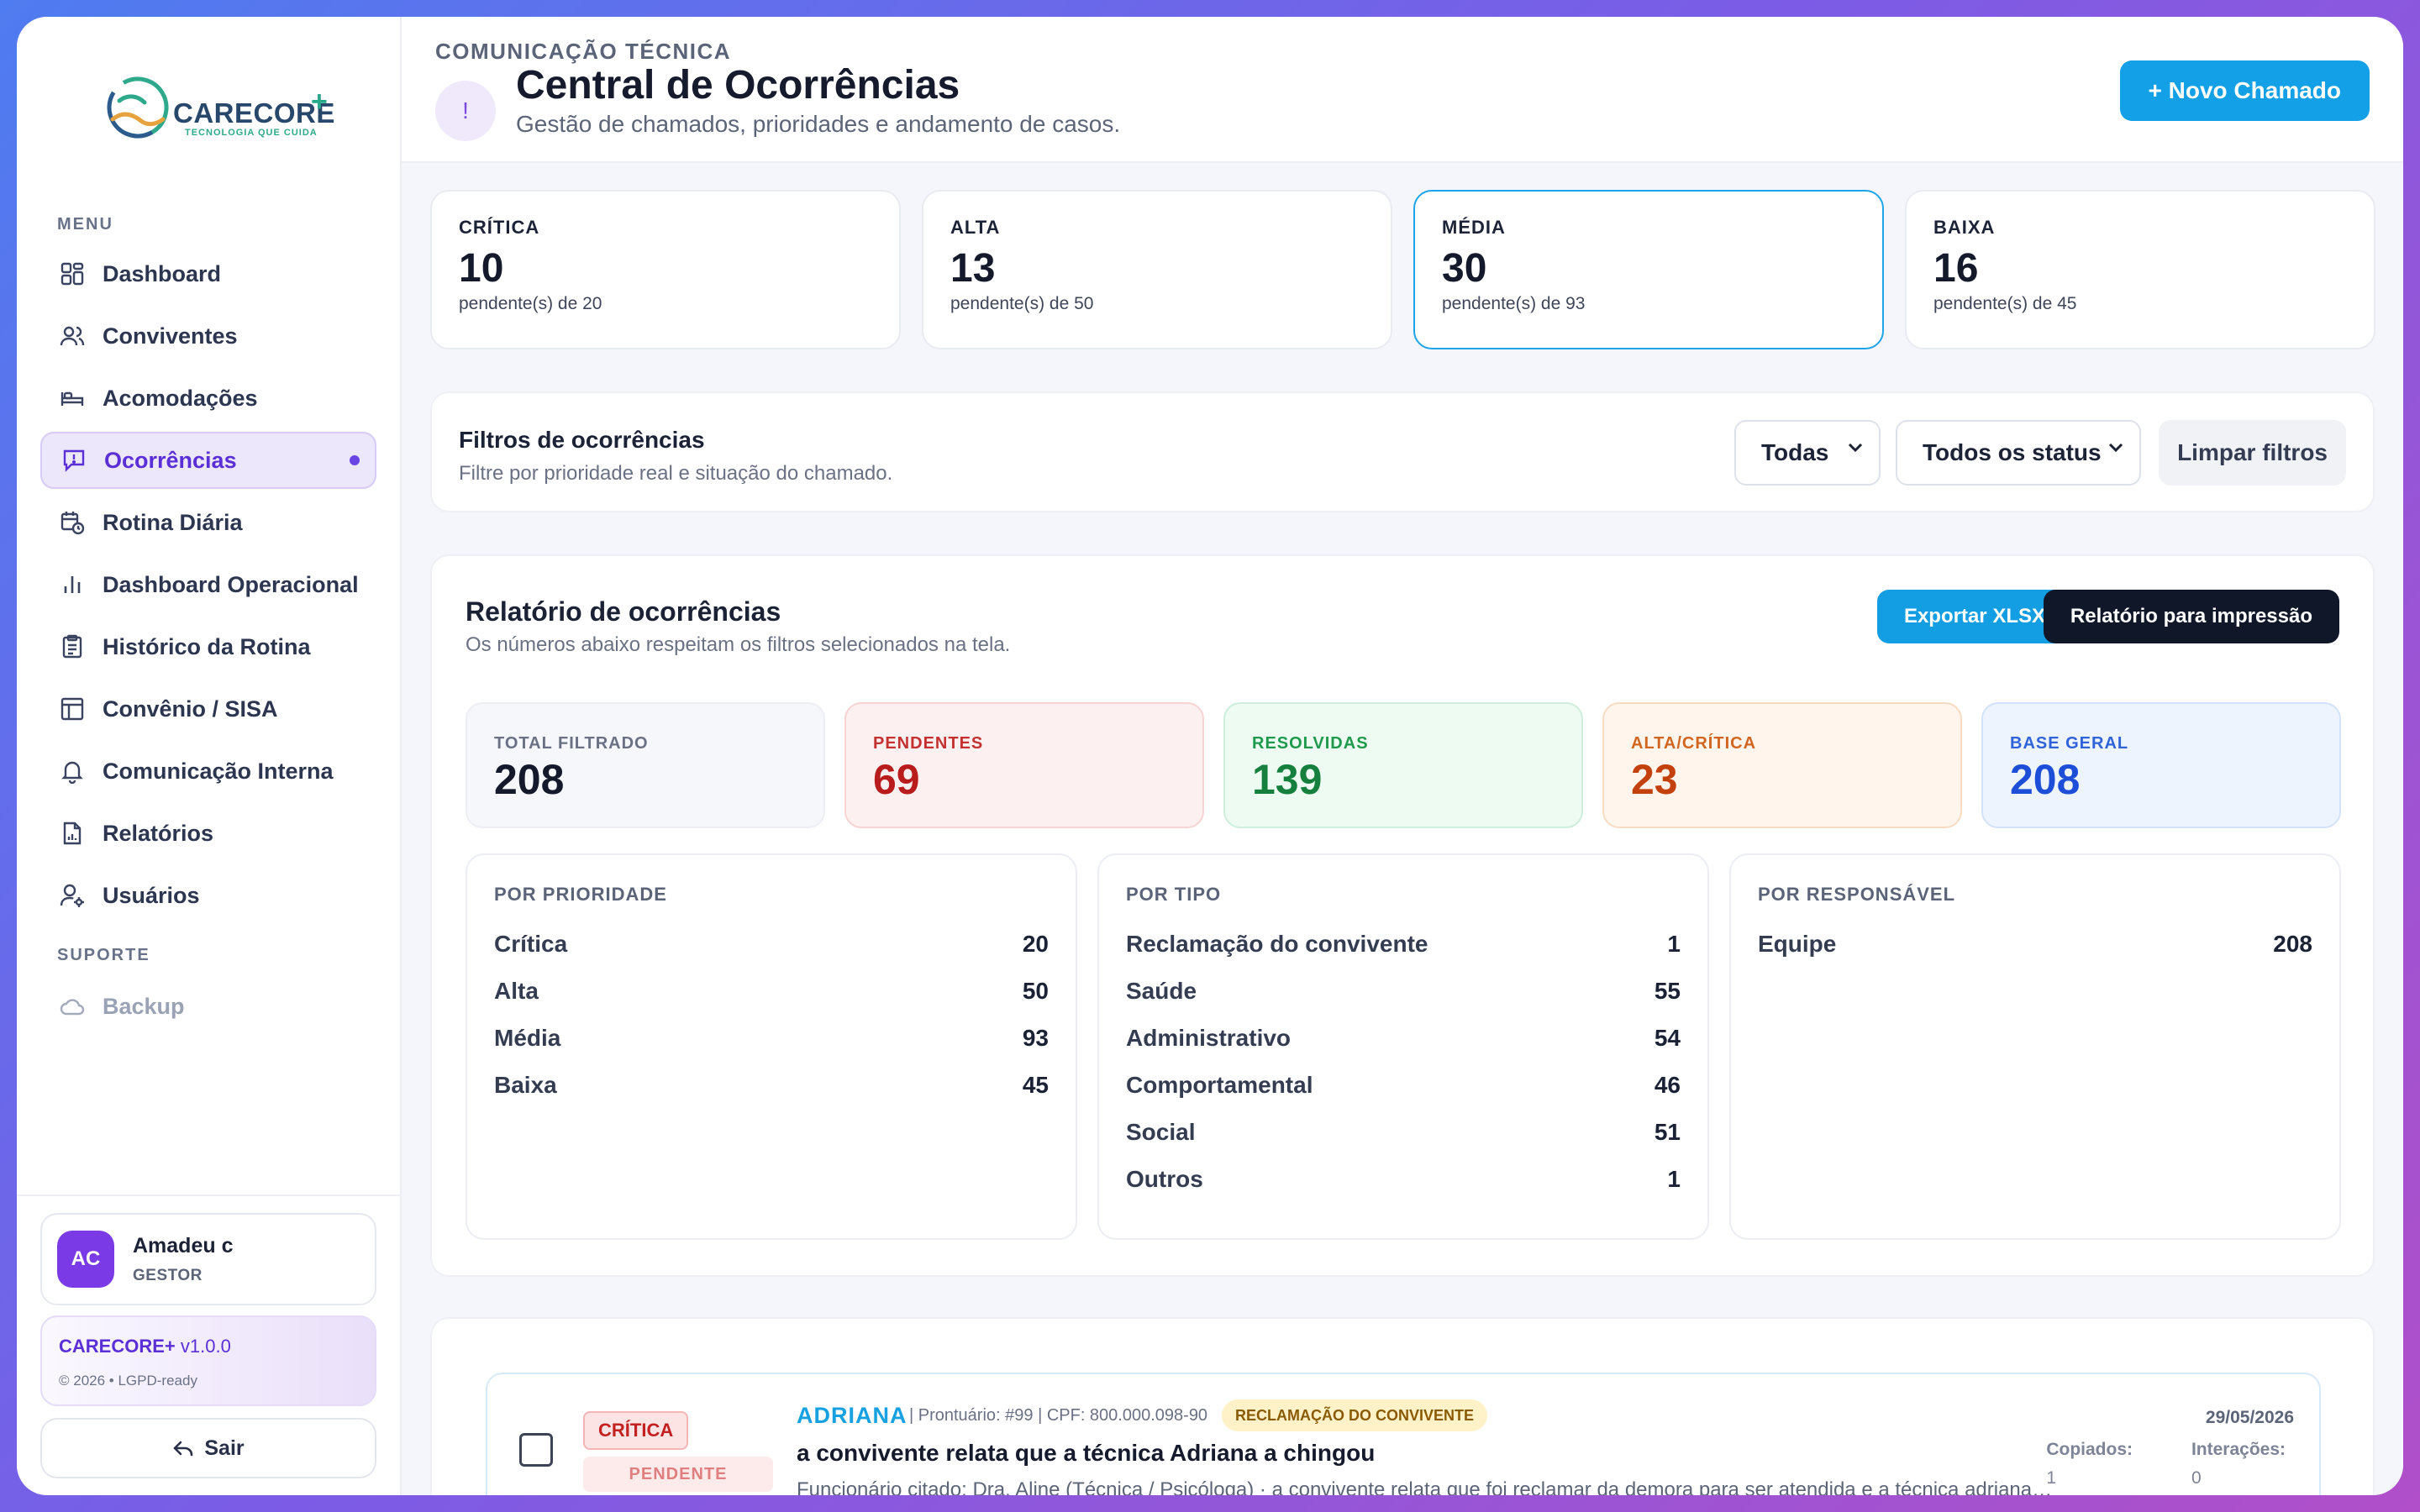  What do you see at coordinates (355, 460) in the screenshot?
I see `active-indicator-dot` at bounding box center [355, 460].